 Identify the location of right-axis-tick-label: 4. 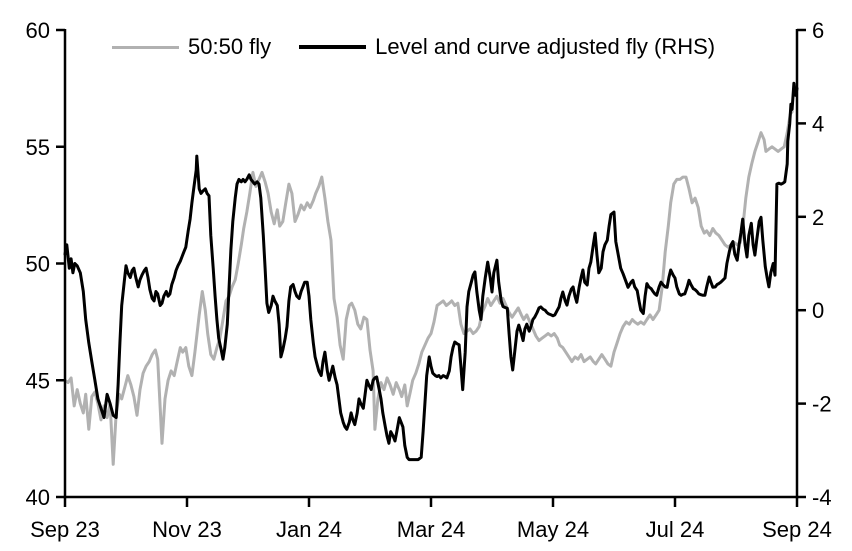
(818, 123).